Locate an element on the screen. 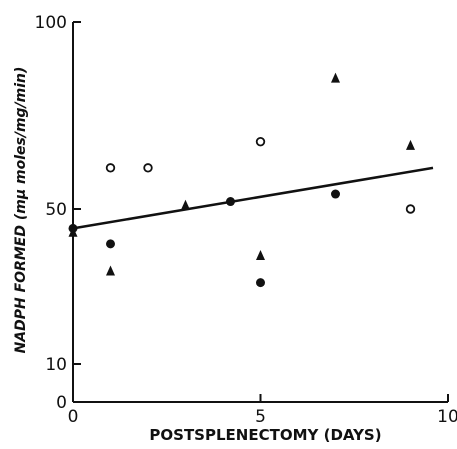 This screenshot has width=457, height=449. trend-line is located at coordinates (253, 198).